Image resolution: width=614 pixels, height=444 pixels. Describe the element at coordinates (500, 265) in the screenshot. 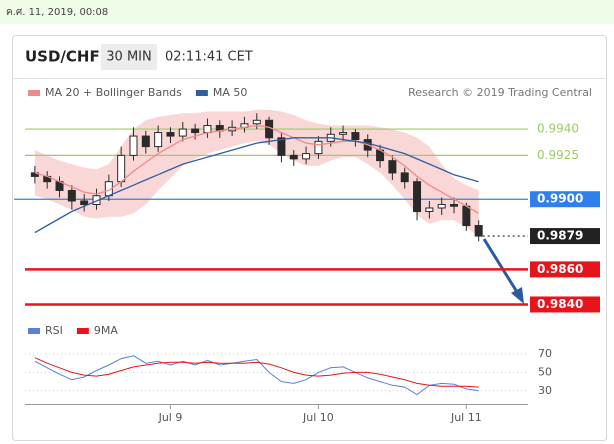

I see `arrow` at that location.